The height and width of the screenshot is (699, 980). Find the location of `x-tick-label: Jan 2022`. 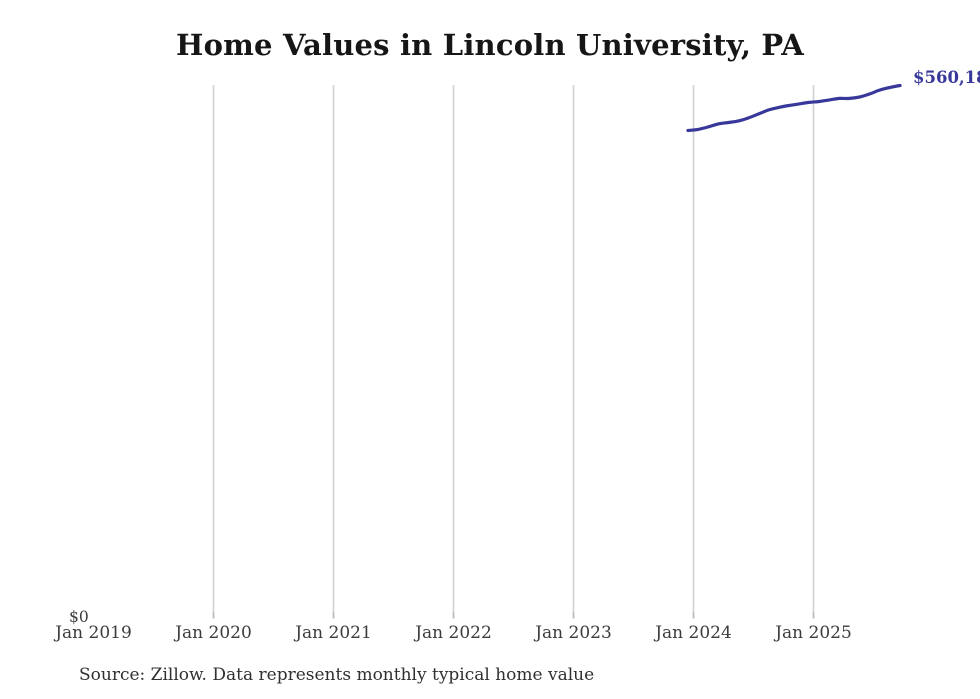

x-tick-label: Jan 2022 is located at coordinates (453, 633).